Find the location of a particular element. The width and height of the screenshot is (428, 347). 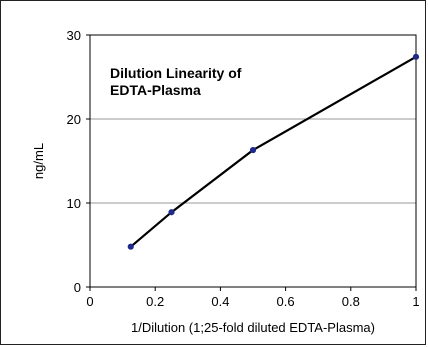

x-tick-label: 0 is located at coordinates (89, 301).